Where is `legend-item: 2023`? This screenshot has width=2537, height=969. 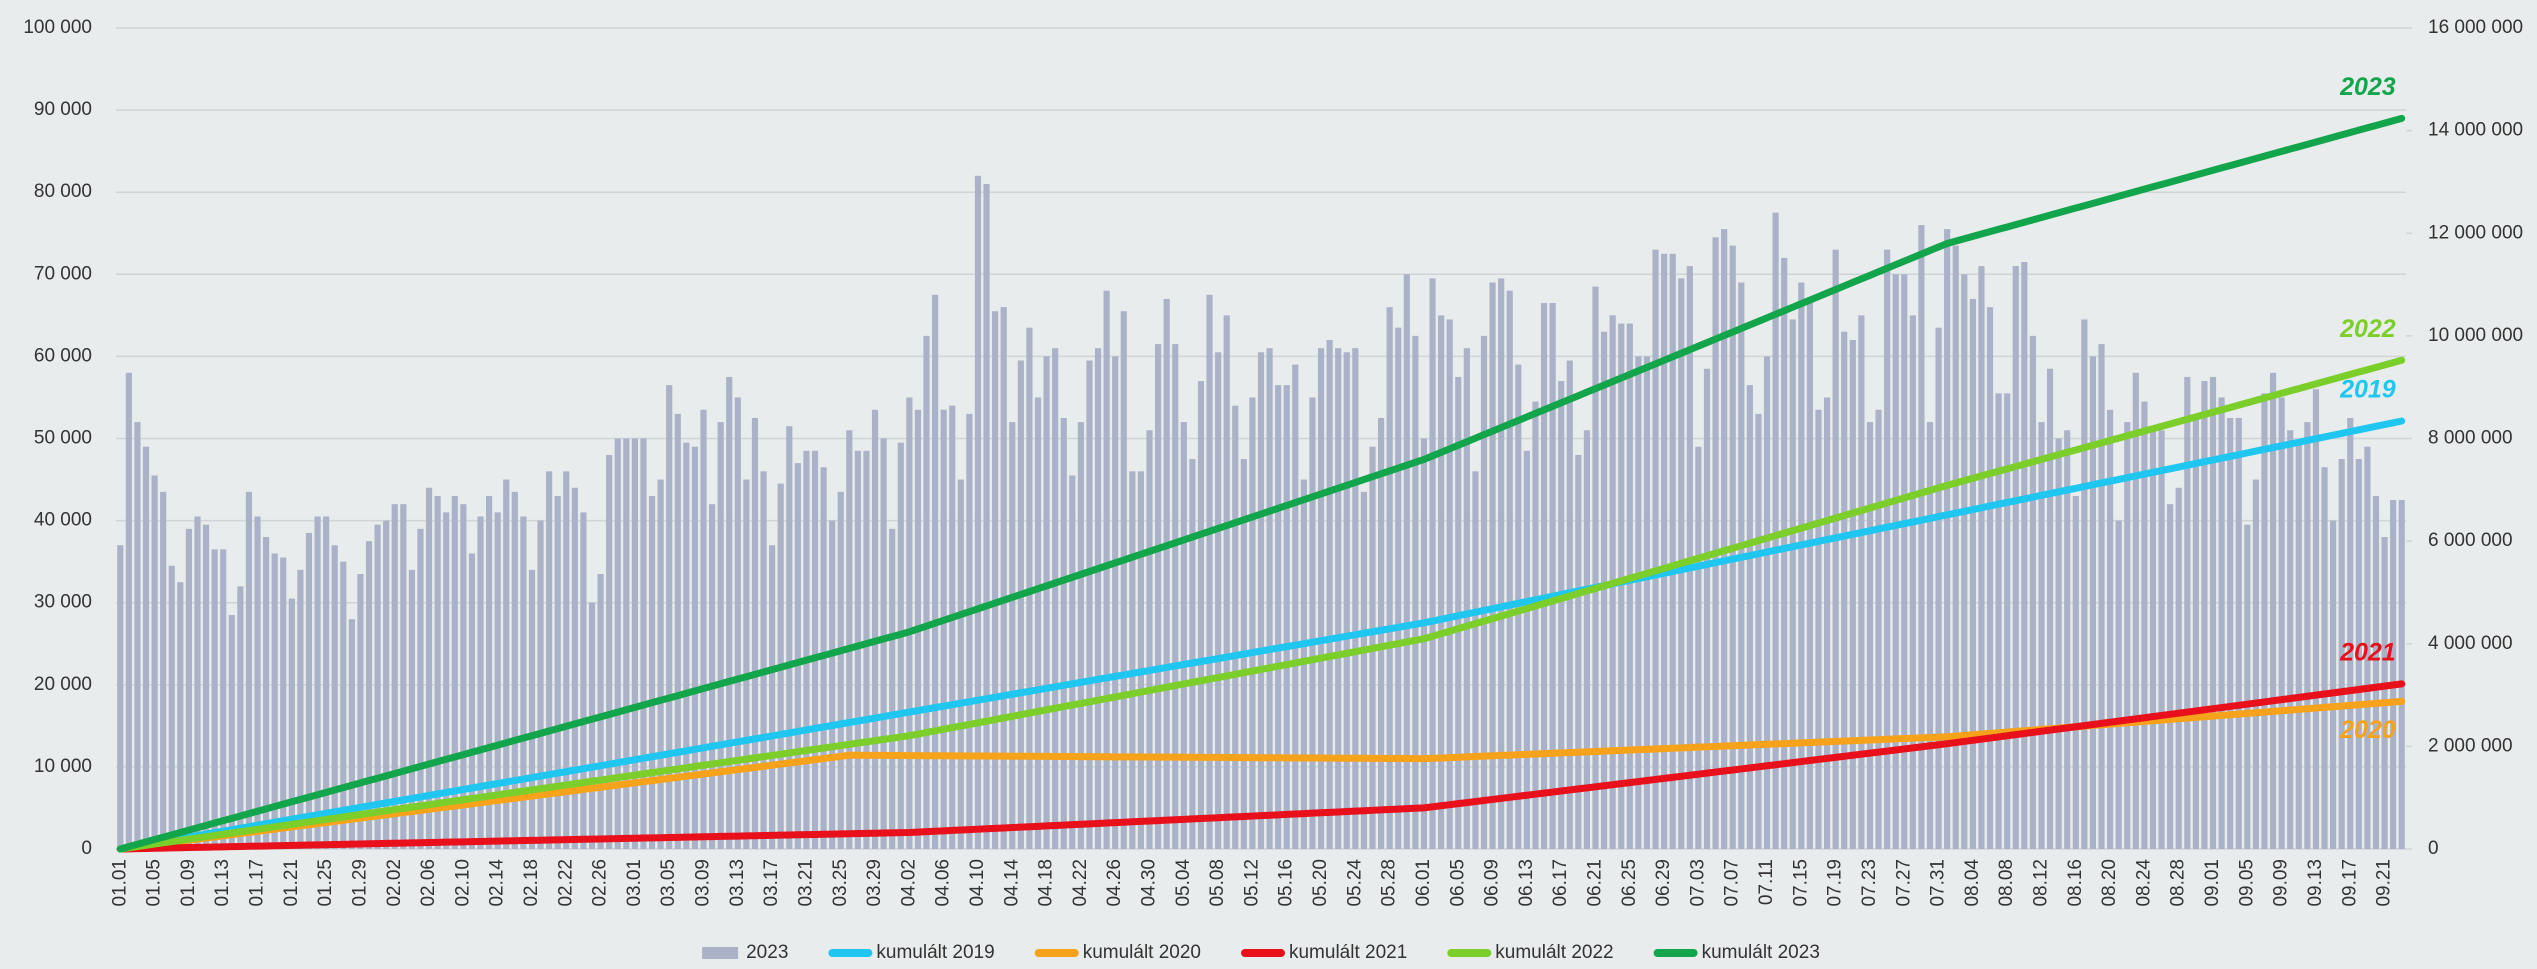
legend-item: 2023 is located at coordinates (745, 952).